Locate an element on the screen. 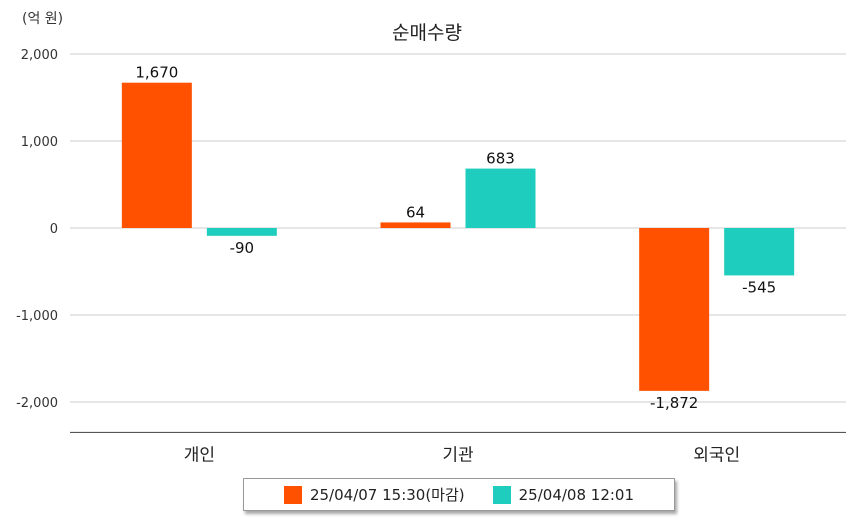  data-label: -90 is located at coordinates (242, 248).